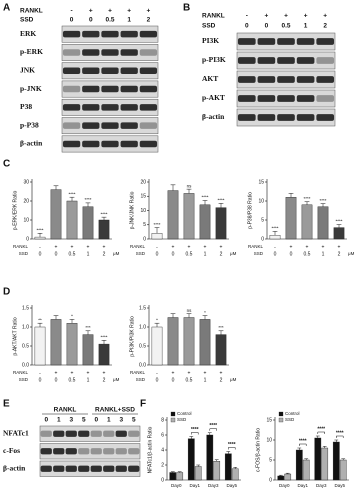 The image size is (358, 500). I want to click on y-axis-title: p-JNK/JNK Ratio, so click(132, 210).